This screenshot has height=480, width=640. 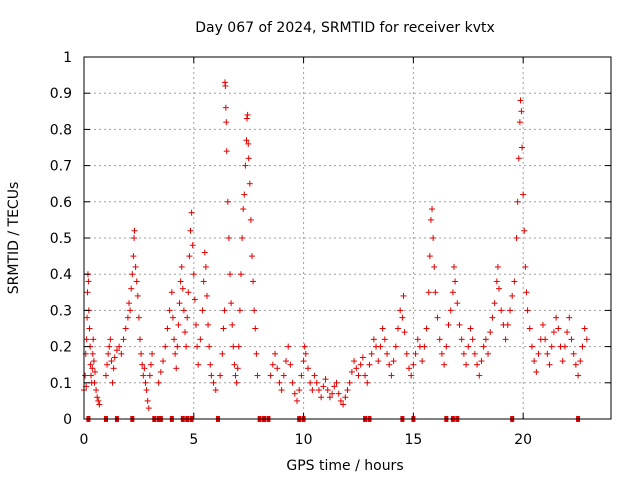 What do you see at coordinates (523, 440) in the screenshot?
I see `x-tick-label: 20` at bounding box center [523, 440].